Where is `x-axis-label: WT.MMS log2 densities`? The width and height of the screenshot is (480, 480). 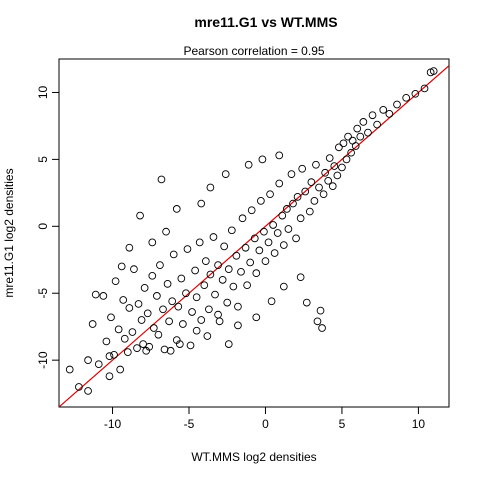 x-axis-label: WT.MMS log2 densities is located at coordinates (253, 457).